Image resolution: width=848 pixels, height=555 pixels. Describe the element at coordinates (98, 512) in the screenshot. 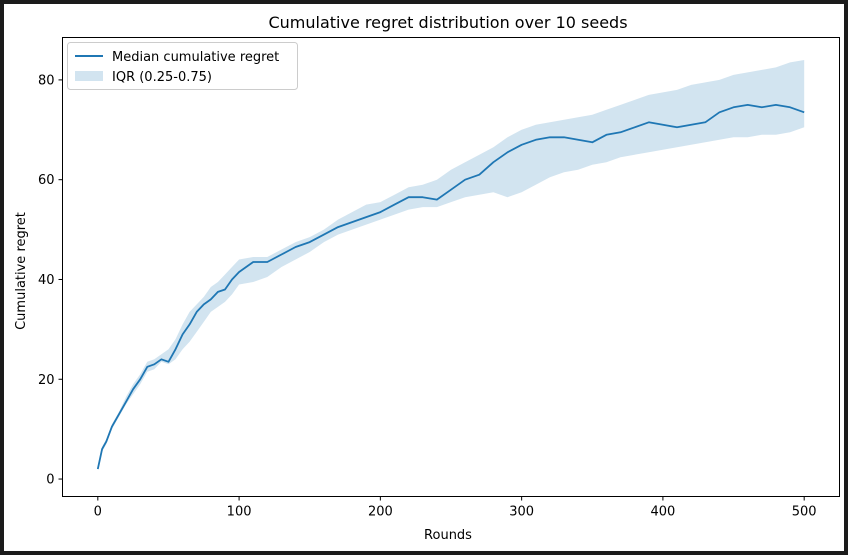

I see `x-tick-label: 0` at that location.